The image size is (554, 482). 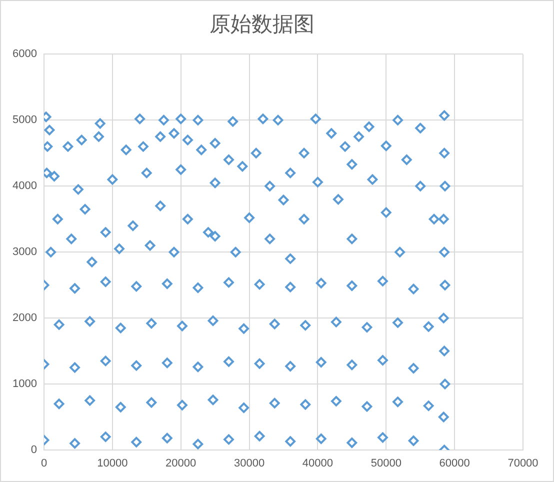 What do you see at coordinates (262, 24) in the screenshot?
I see `chart-title: 原始数据图` at bounding box center [262, 24].